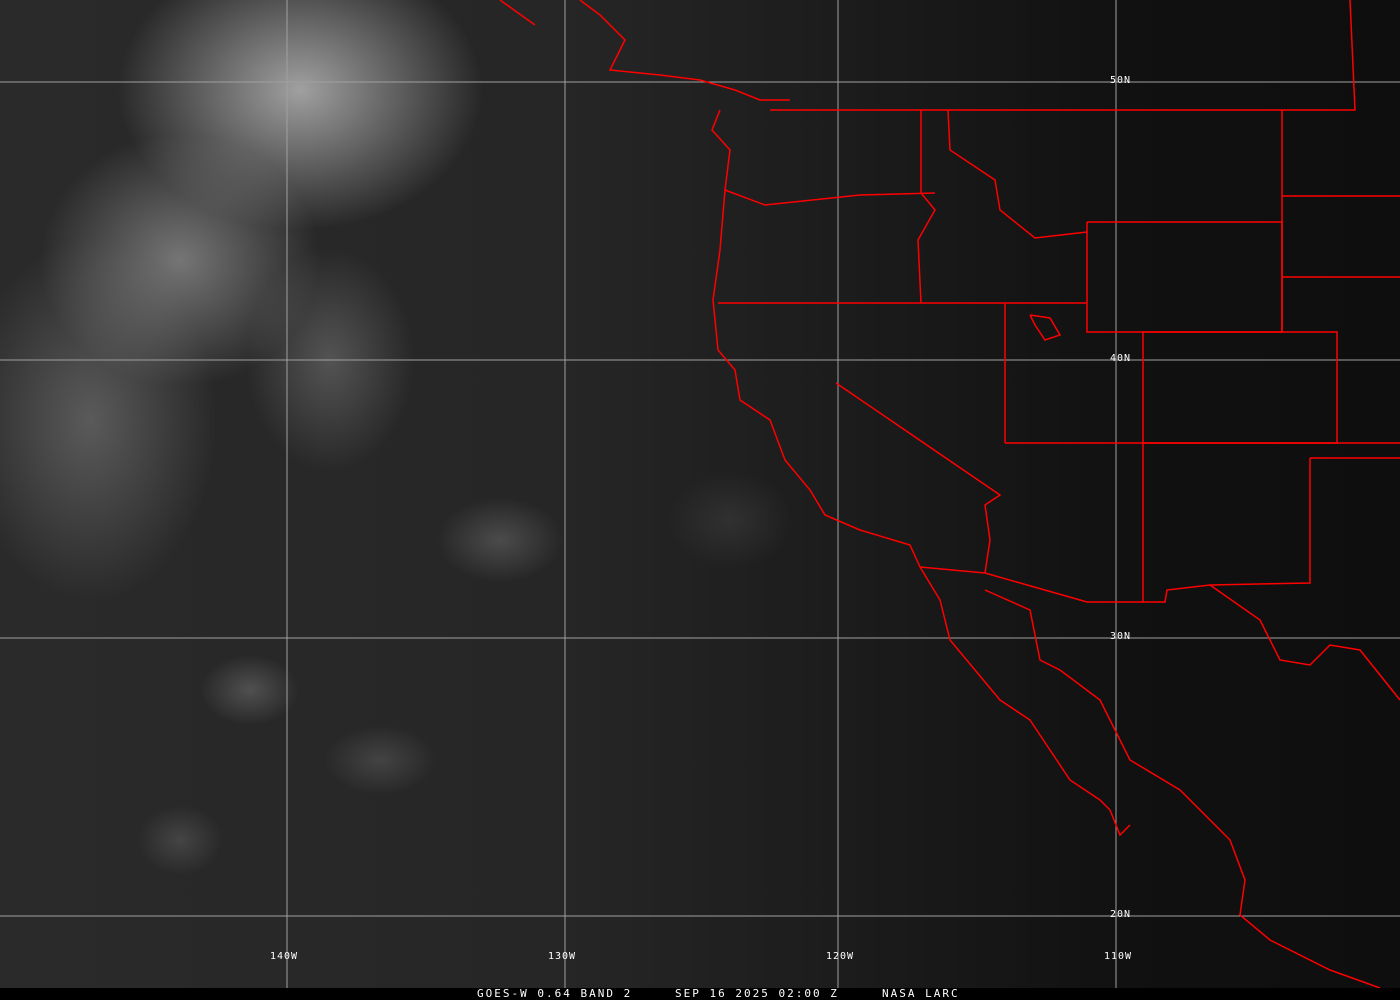 This screenshot has height=1000, width=1400. Describe the element at coordinates (1182, 788) in the screenshot. I see `baja-east-coast` at that location.